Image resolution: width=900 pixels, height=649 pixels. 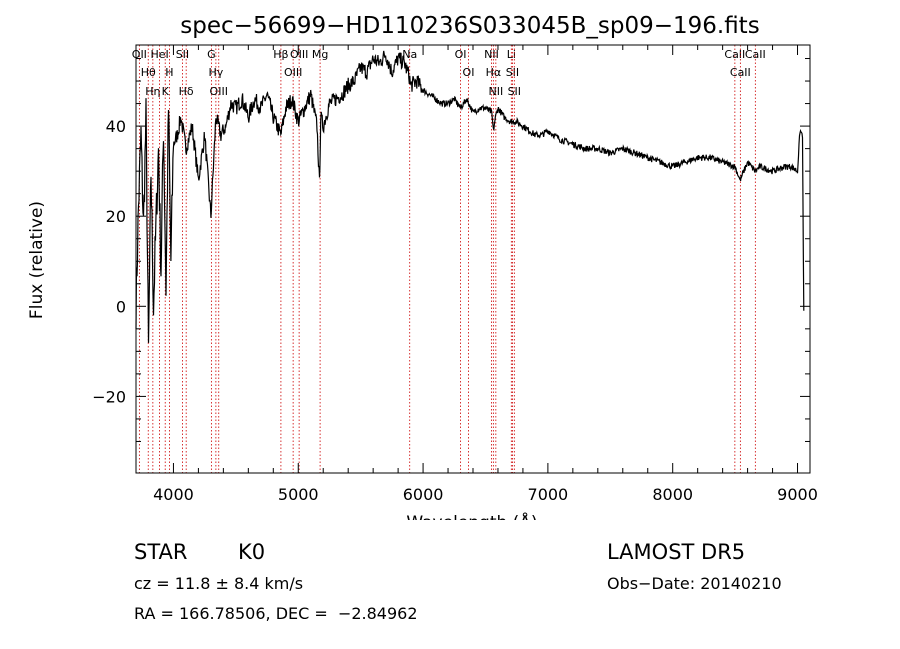 I want to click on coords-text: RA = 166.78506, DEC = −2.84962, so click(x=276, y=613).